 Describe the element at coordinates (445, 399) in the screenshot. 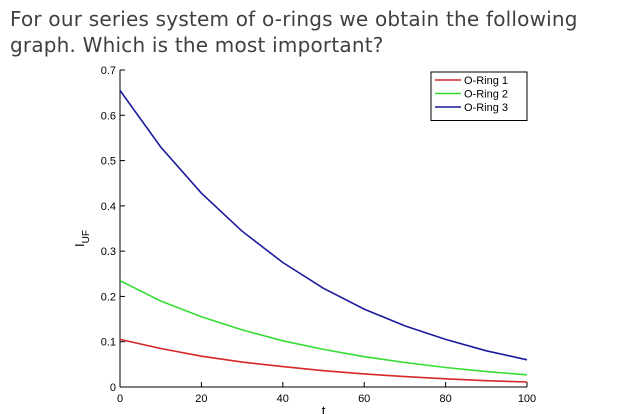

I see `x-tick-label: 80` at that location.